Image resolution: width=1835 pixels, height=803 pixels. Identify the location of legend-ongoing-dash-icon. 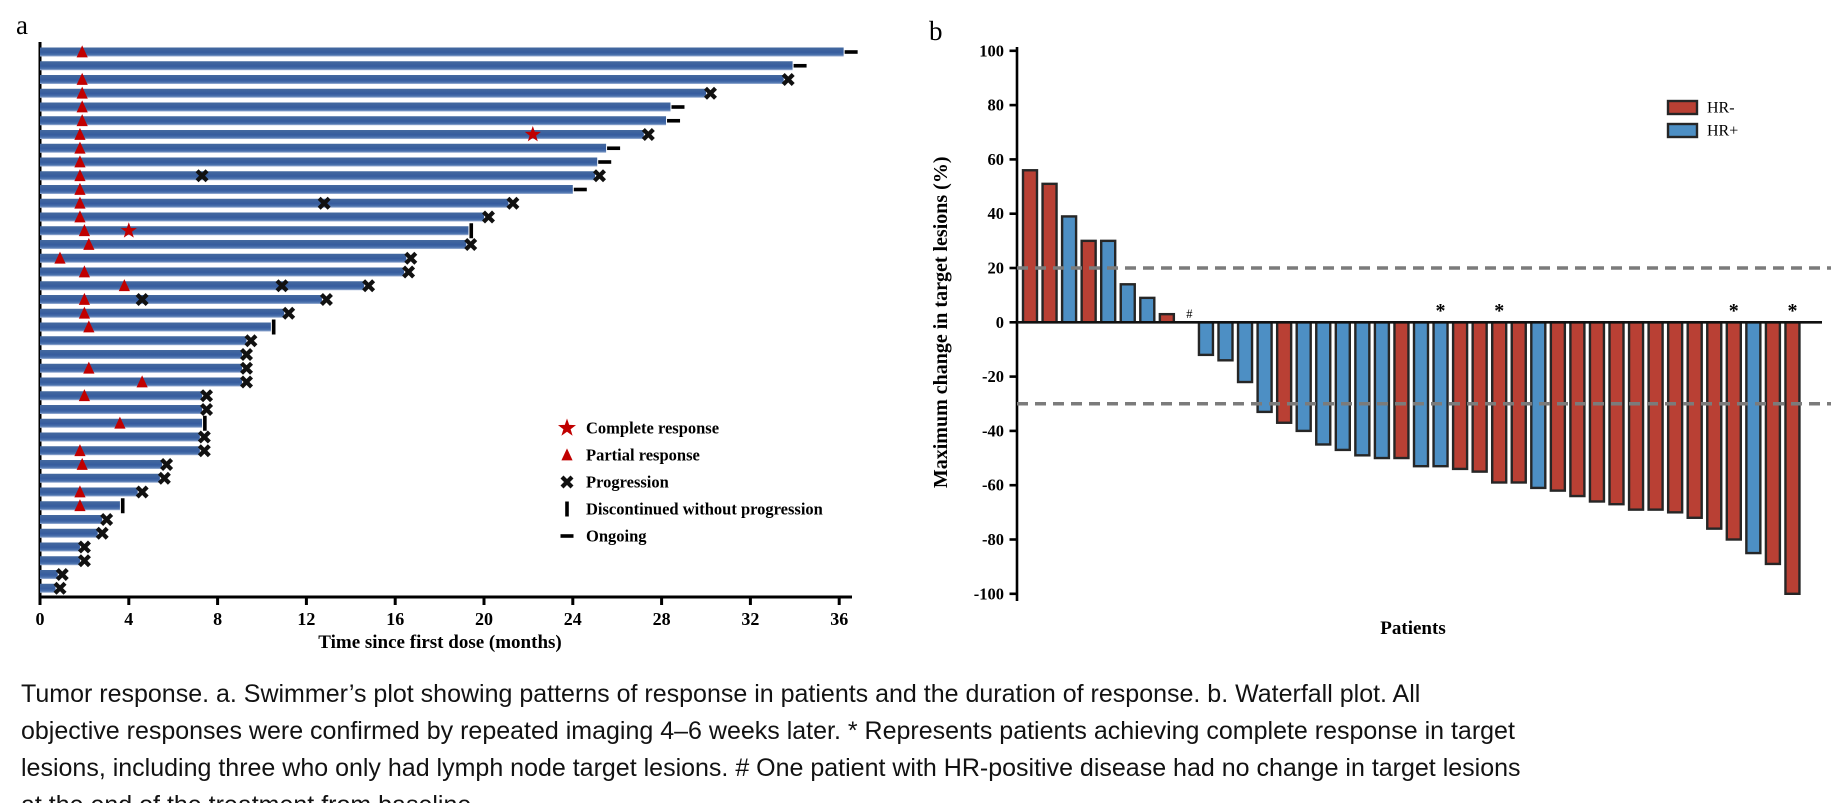
(567, 536).